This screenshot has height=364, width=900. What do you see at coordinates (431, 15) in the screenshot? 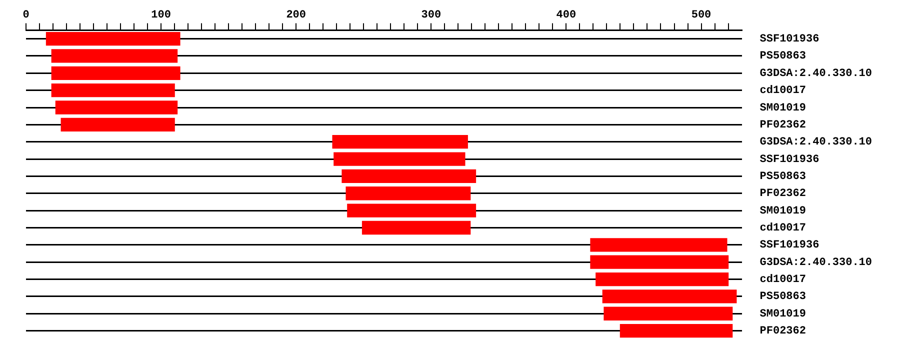
I see `x-tick-label: 300` at bounding box center [431, 15].